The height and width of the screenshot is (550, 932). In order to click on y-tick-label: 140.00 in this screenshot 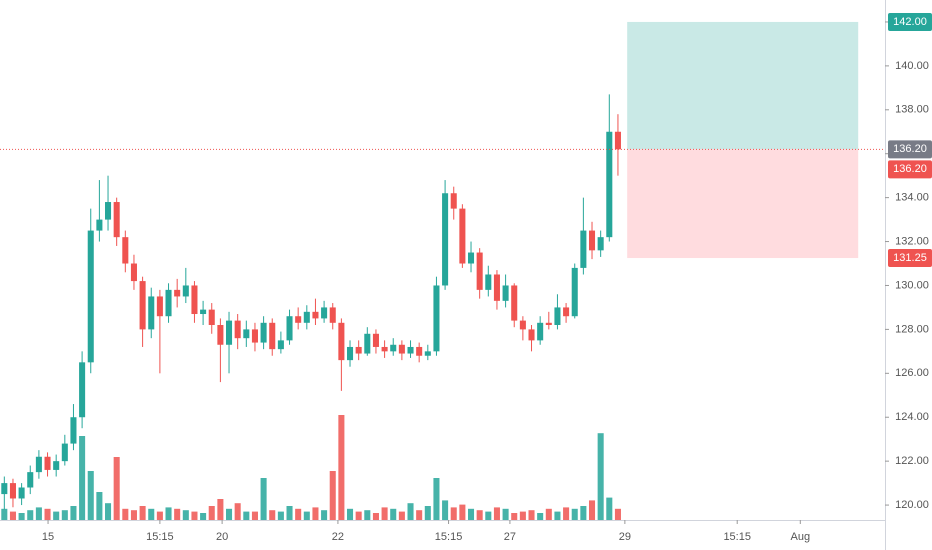, I will do `click(912, 66)`.